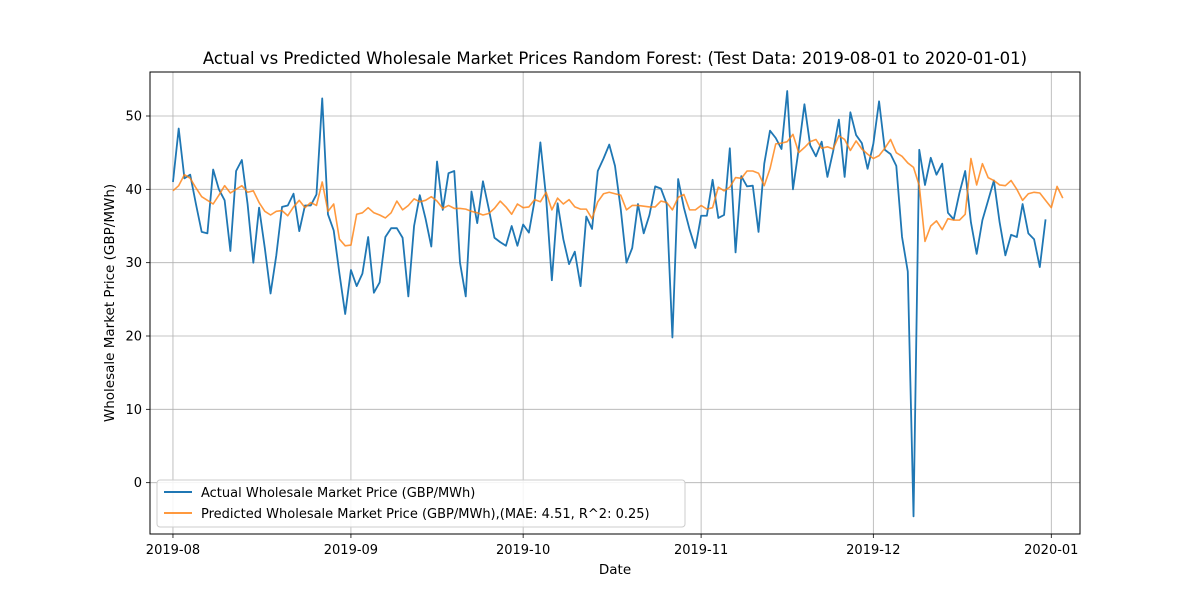 The width and height of the screenshot is (1200, 600). I want to click on x-tick-label: 2019-09, so click(351, 550).